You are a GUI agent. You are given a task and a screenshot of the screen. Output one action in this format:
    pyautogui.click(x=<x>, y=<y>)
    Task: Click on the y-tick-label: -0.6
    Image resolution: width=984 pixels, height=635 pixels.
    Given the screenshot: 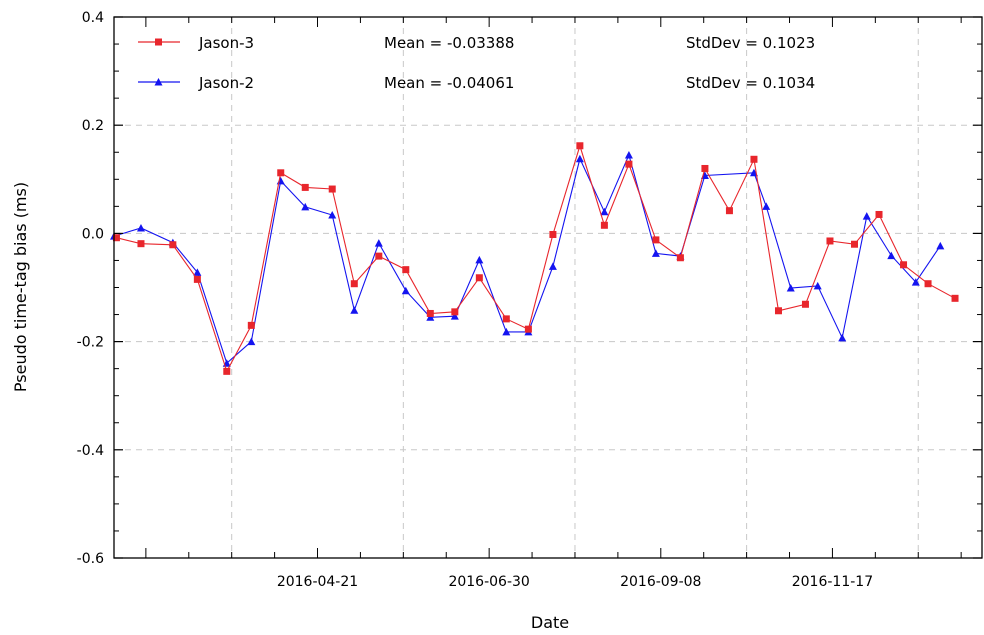 What is the action you would take?
    pyautogui.click(x=90, y=559)
    